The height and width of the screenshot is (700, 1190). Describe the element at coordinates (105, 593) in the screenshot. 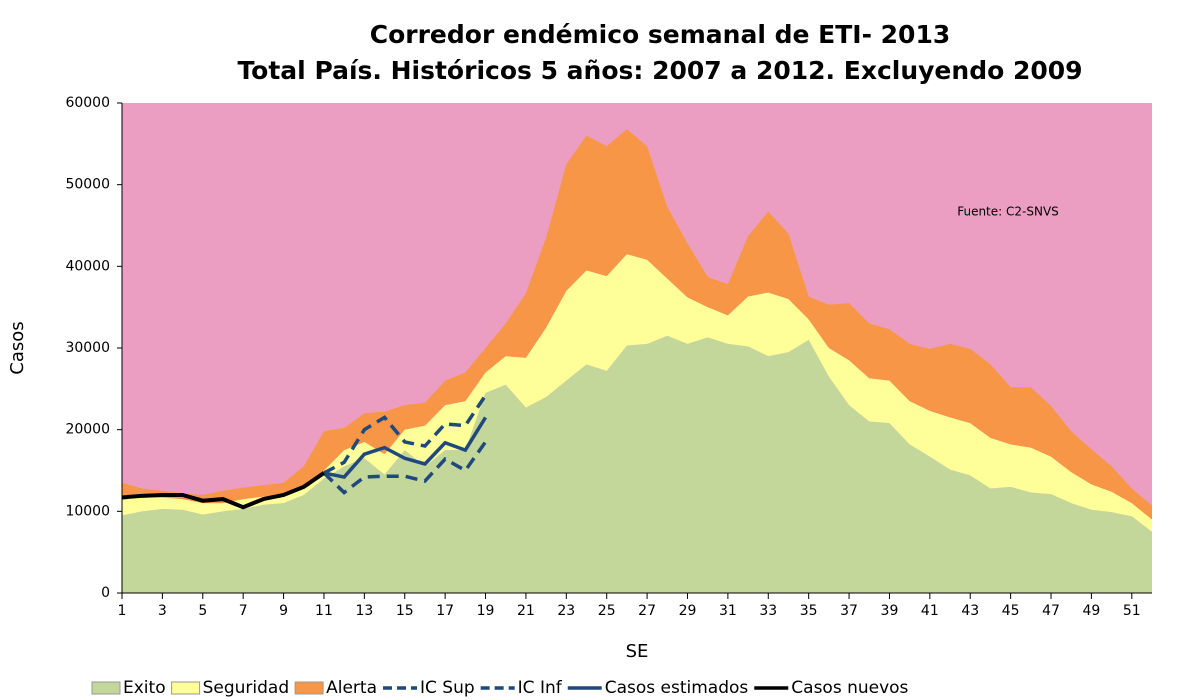

I see `y-tick-label: 0` at that location.